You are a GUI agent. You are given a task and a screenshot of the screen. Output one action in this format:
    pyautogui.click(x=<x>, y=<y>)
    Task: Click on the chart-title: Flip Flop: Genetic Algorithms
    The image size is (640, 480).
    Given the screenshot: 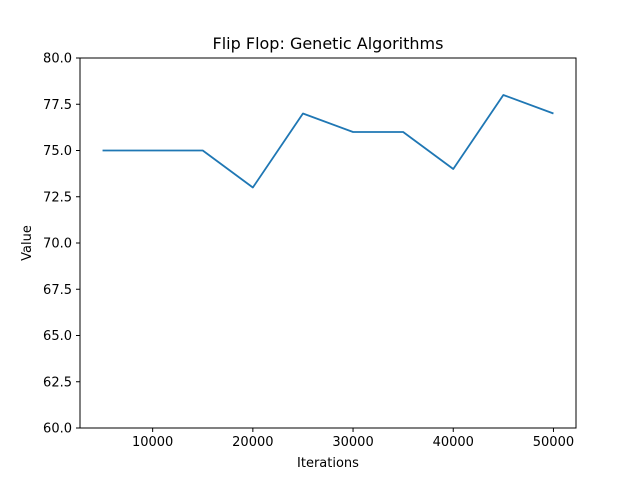 What is the action you would take?
    pyautogui.click(x=328, y=43)
    